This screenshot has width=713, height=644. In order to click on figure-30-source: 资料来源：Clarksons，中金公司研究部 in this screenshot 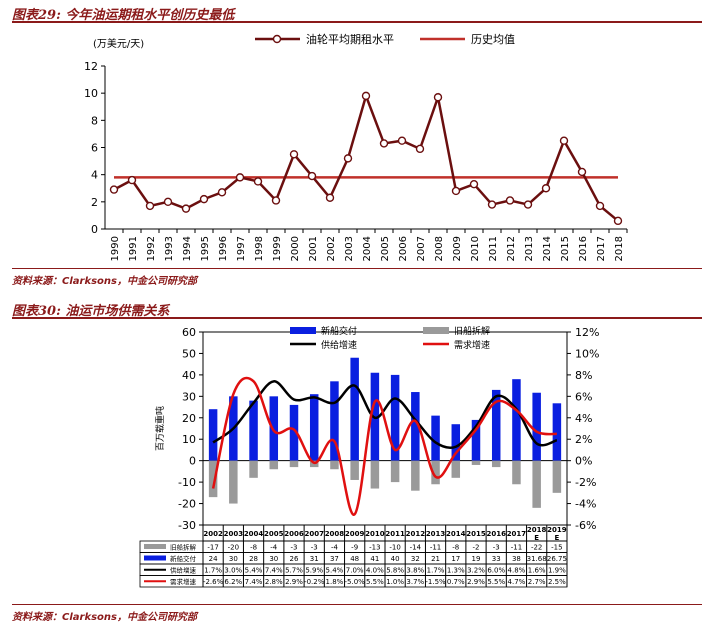, I will do `click(104, 617)`.